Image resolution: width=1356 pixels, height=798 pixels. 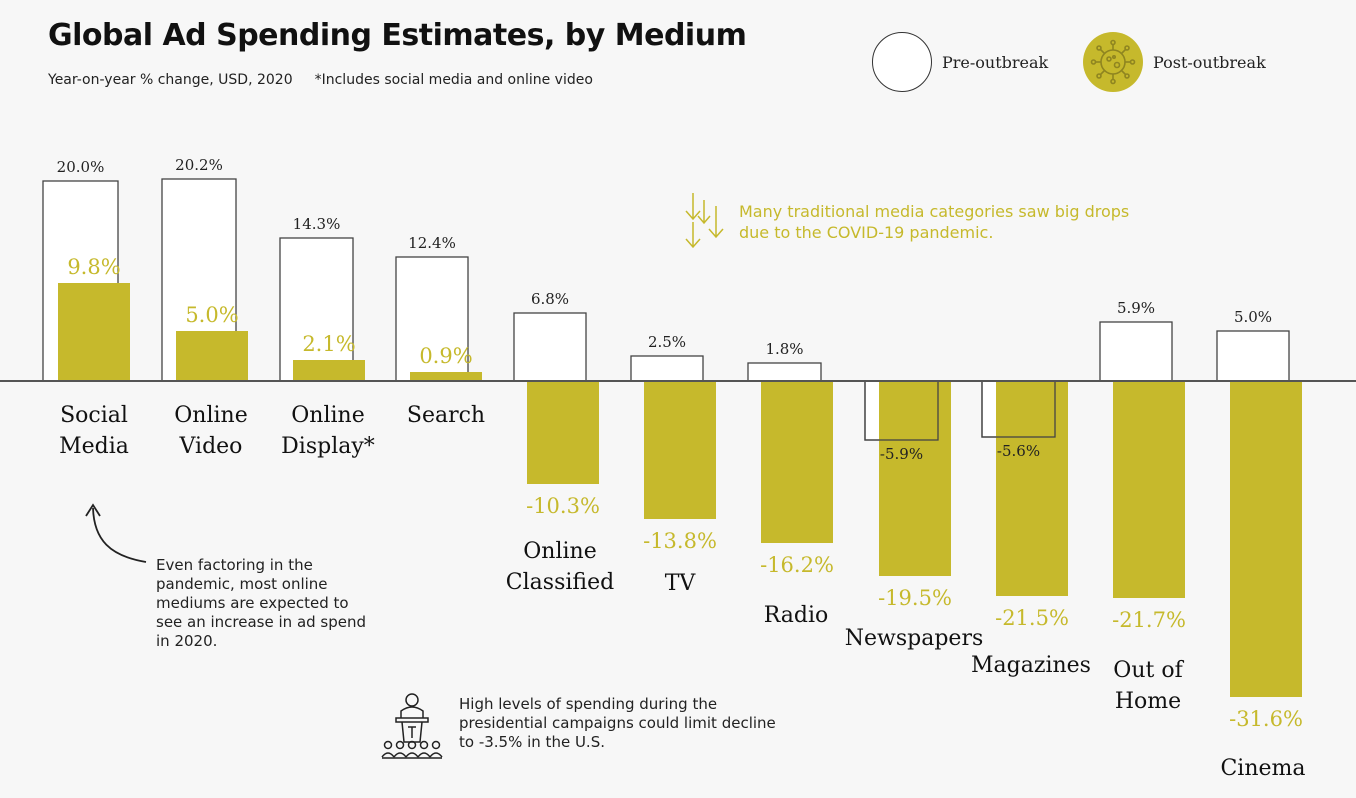 I want to click on post-label-newspapers: -19.5%, so click(x=915, y=598).